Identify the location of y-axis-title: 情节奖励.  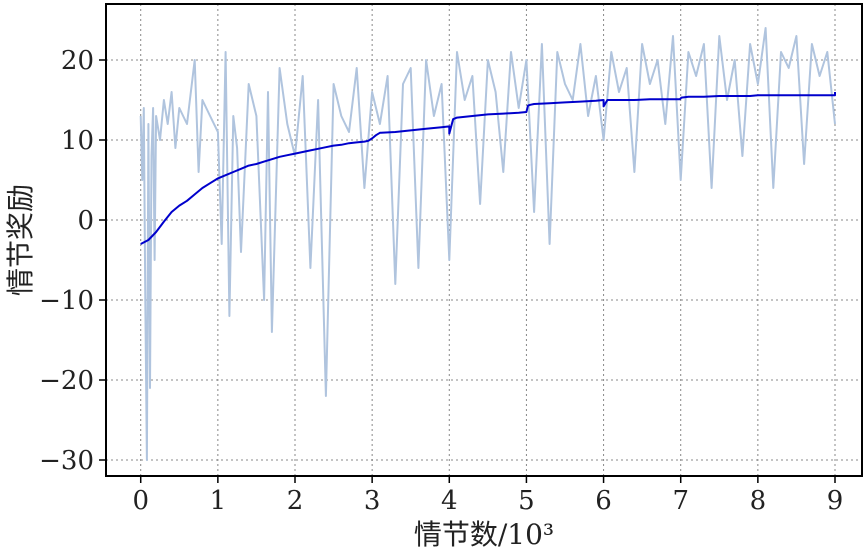
(20, 240).